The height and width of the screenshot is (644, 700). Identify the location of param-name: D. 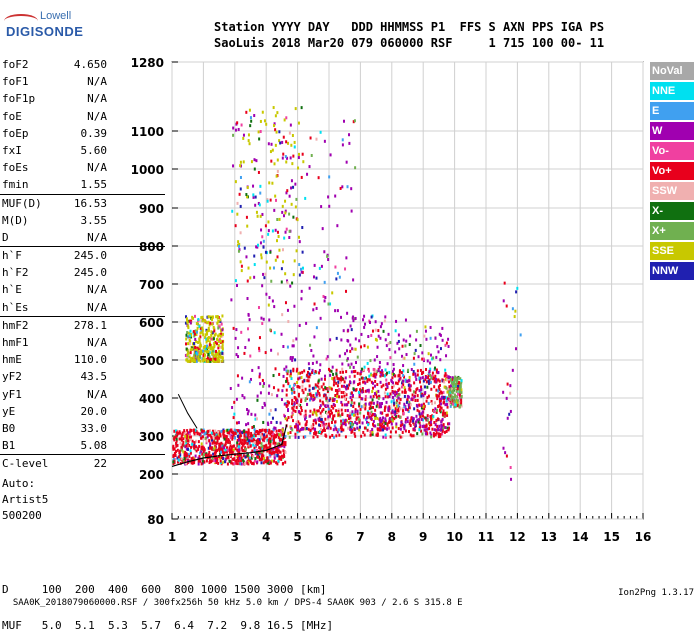
(5, 237).